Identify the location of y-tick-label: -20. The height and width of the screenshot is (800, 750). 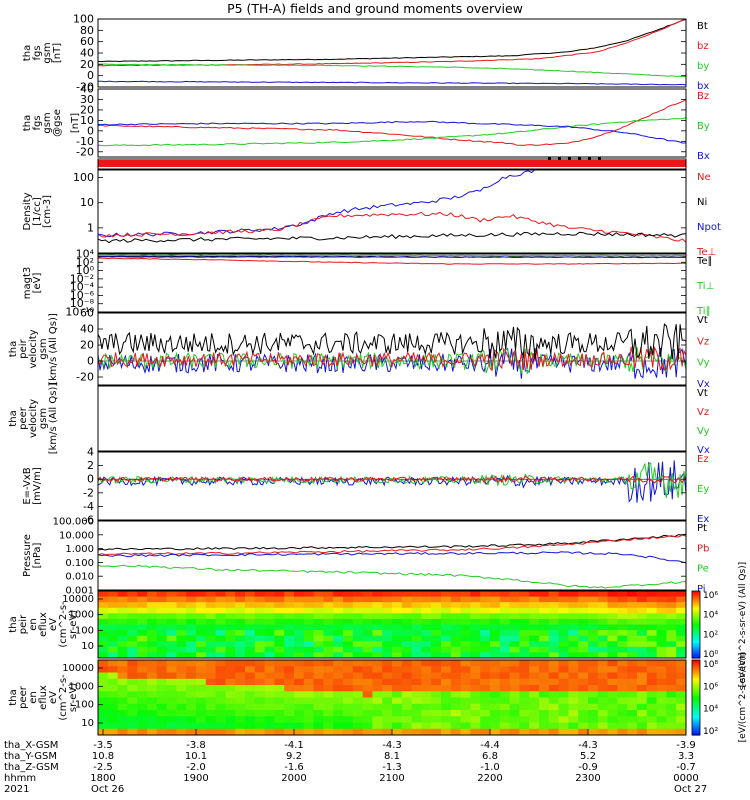
(85, 151).